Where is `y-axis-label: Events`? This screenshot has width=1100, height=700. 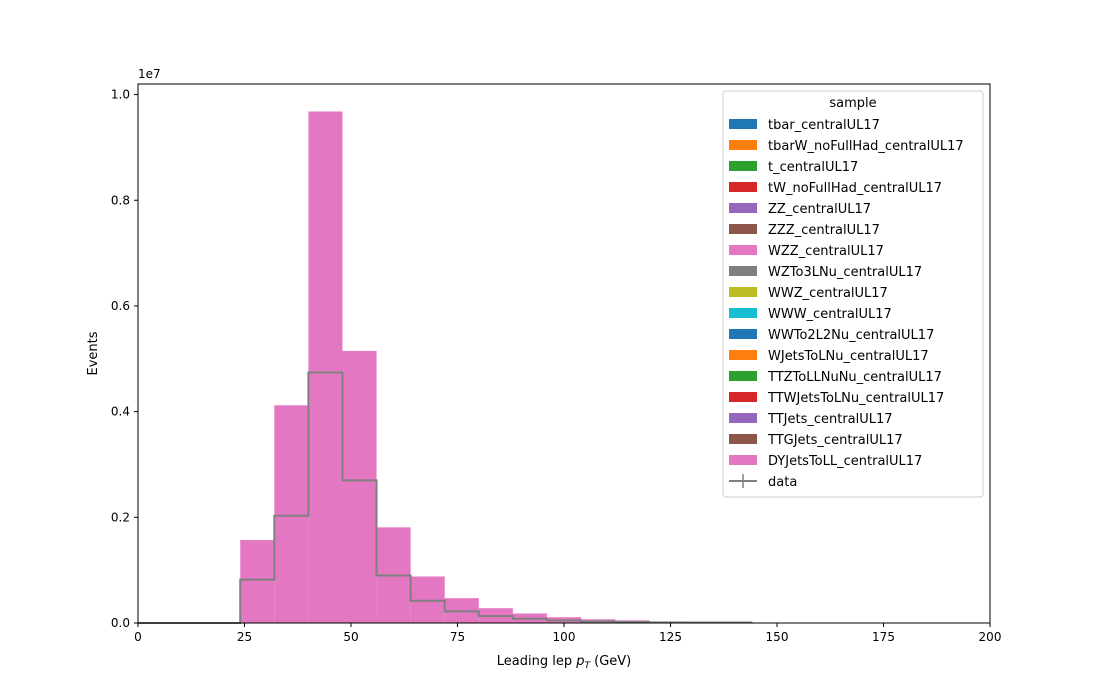
y-axis-label: Events is located at coordinates (93, 353).